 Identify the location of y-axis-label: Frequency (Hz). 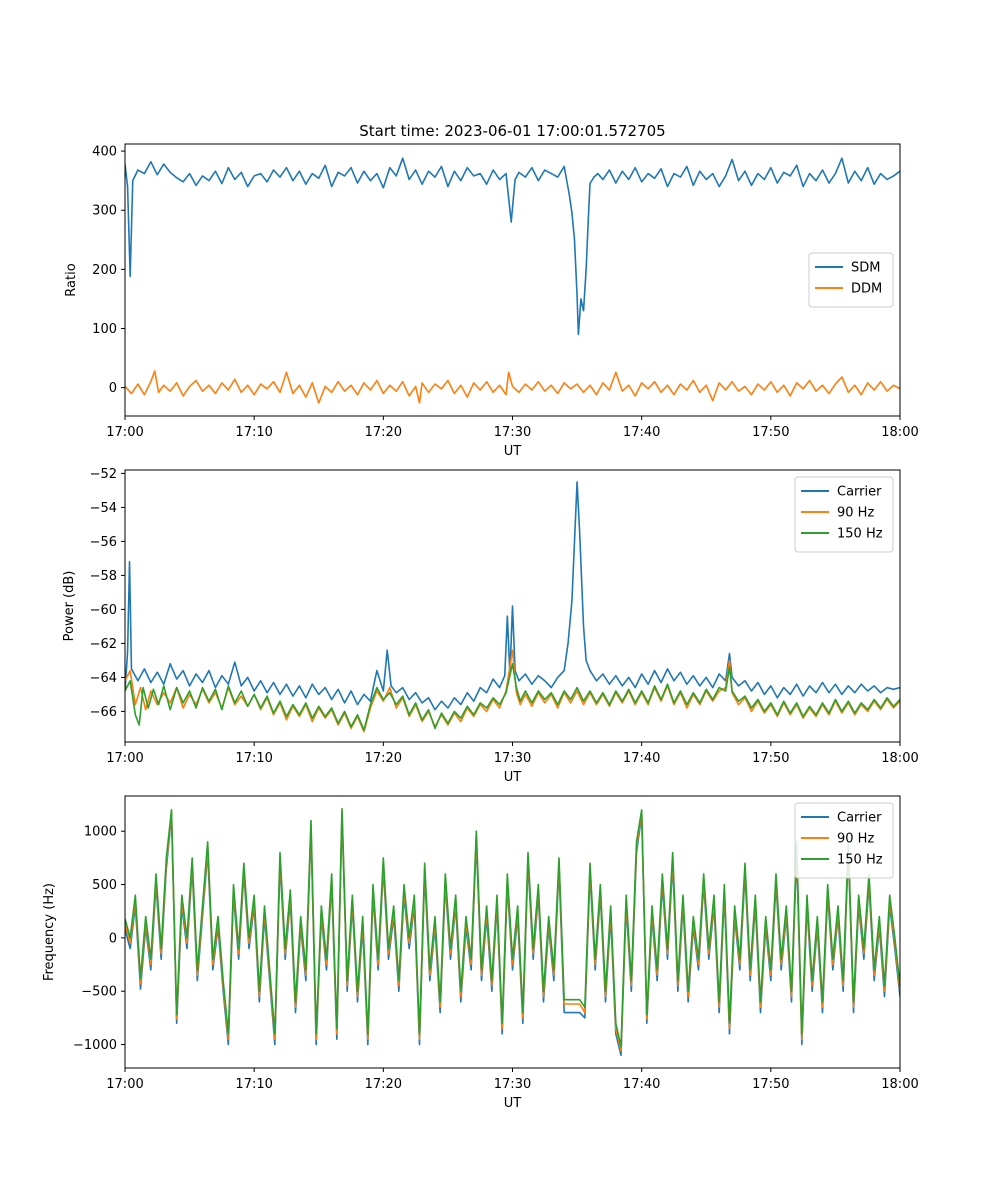
(49, 932).